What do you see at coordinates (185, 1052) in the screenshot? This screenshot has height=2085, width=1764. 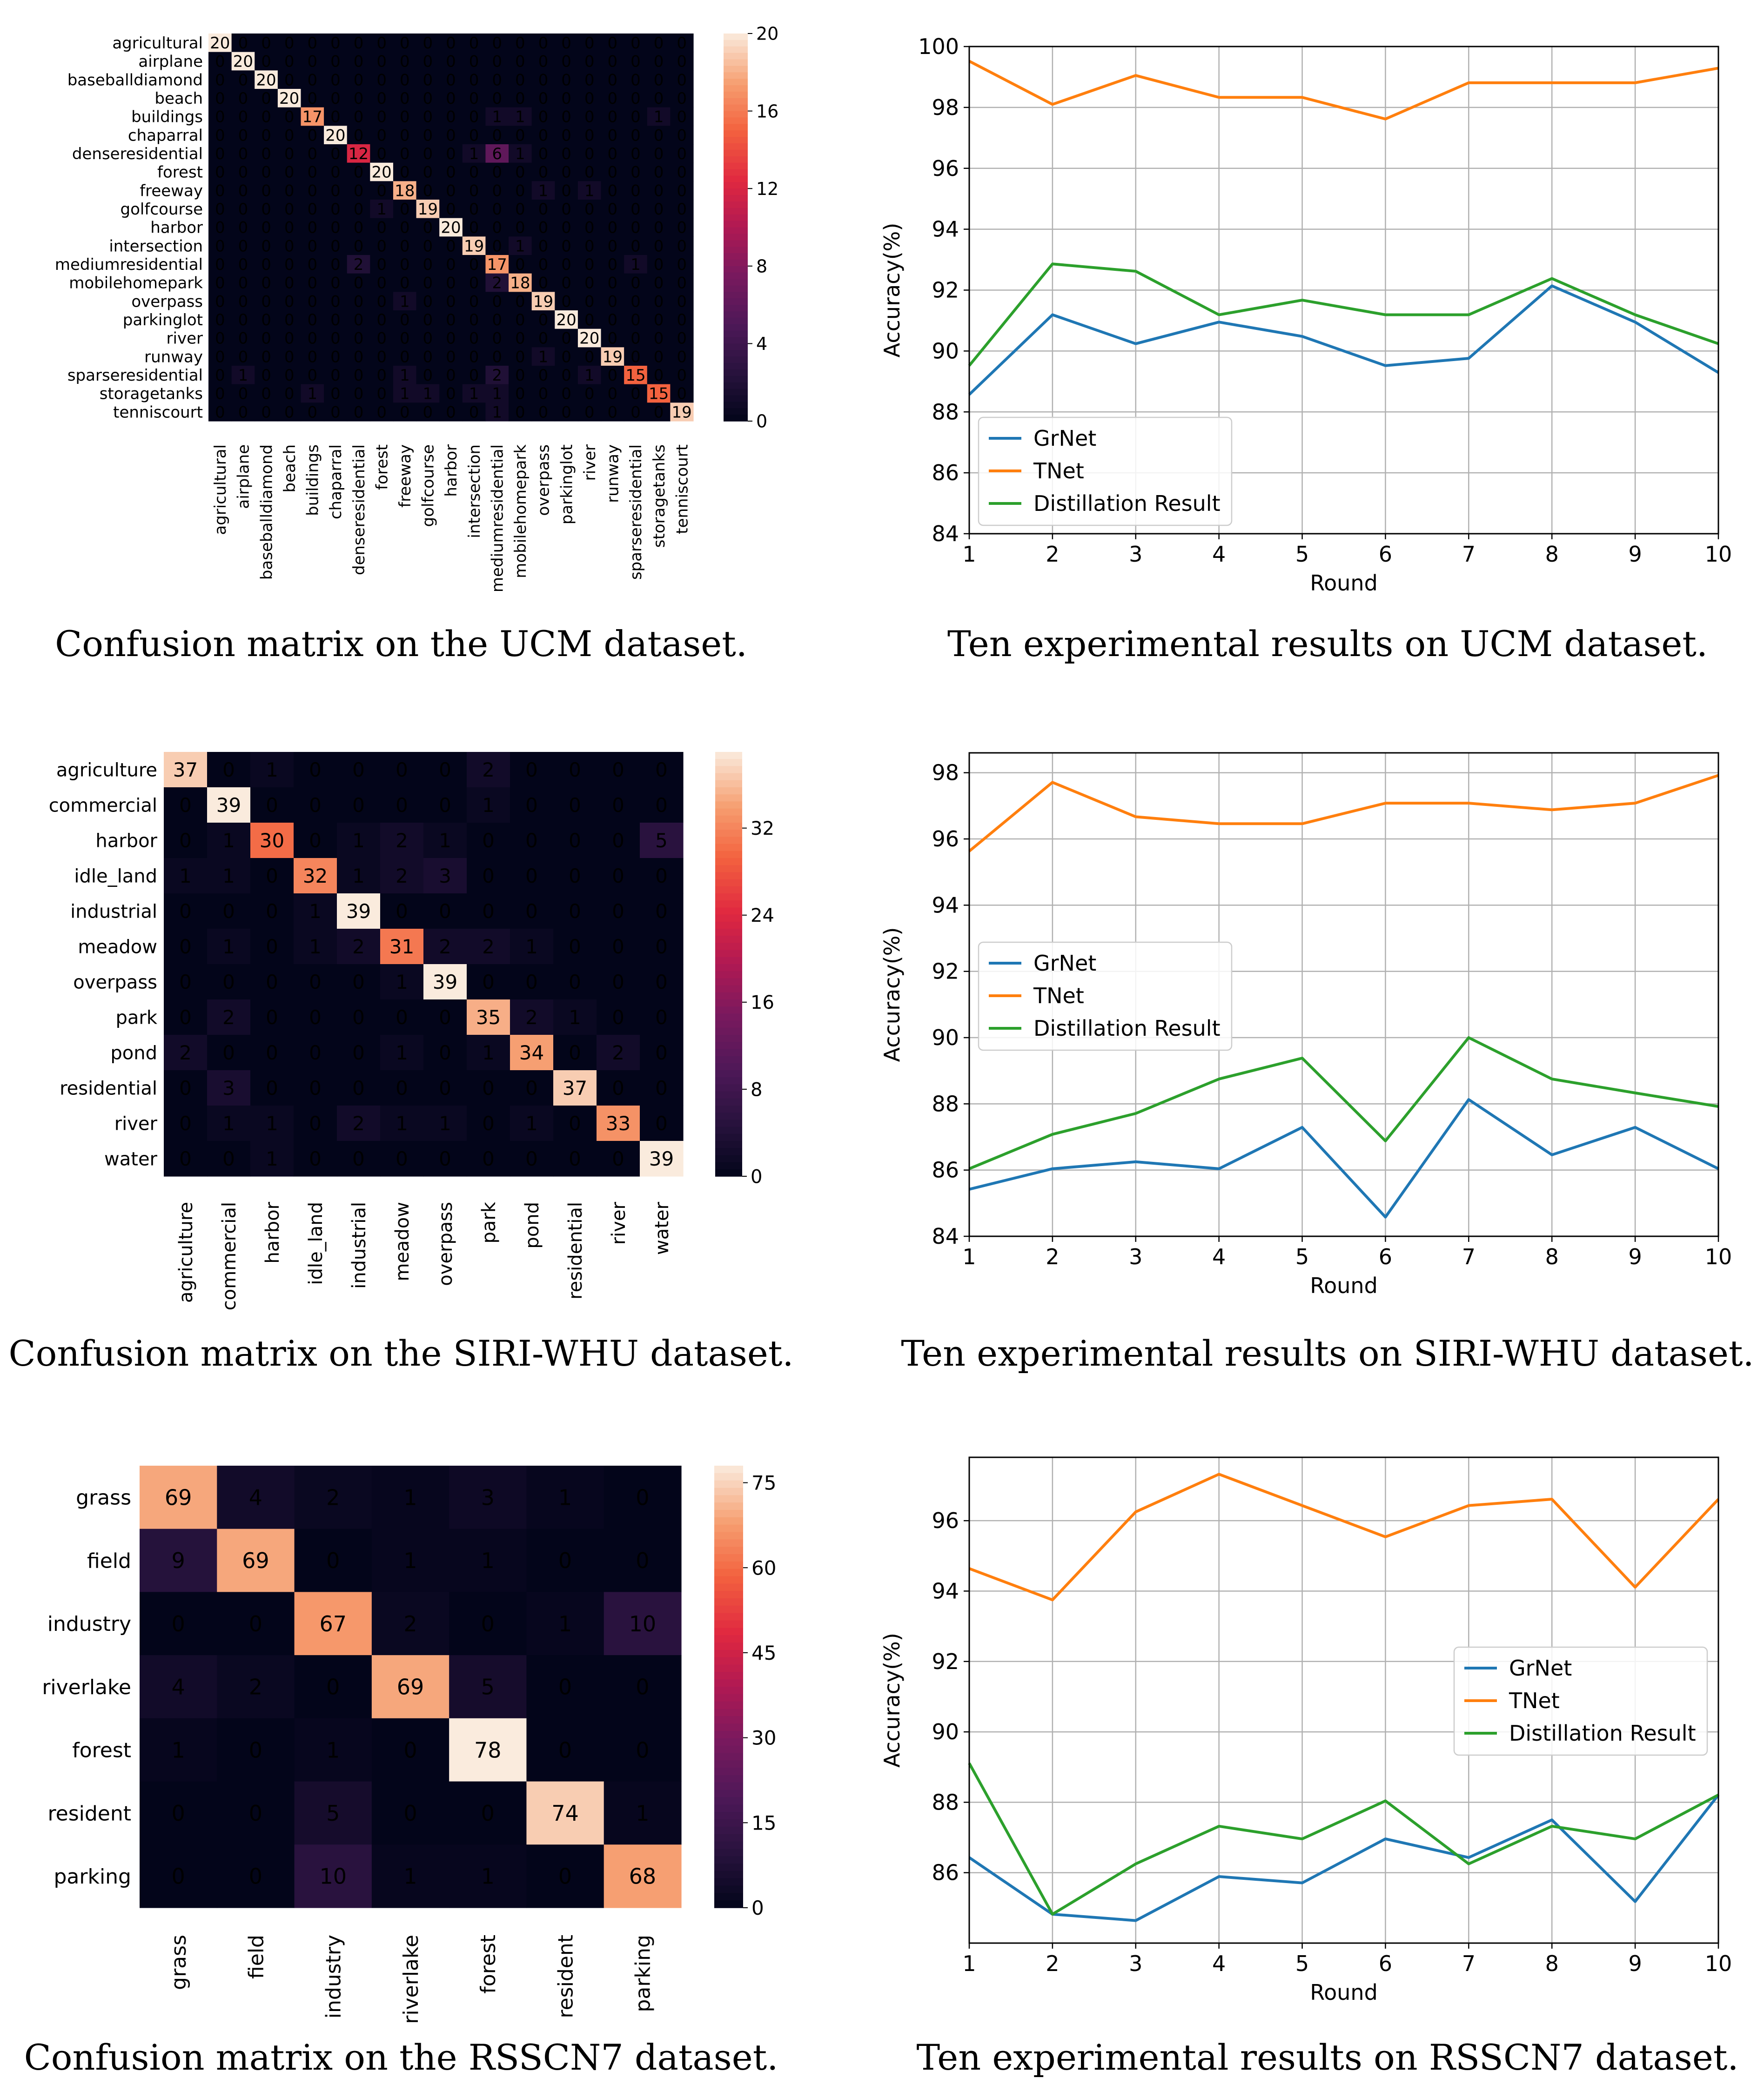 I see `heatmap-cell-label: 2` at bounding box center [185, 1052].